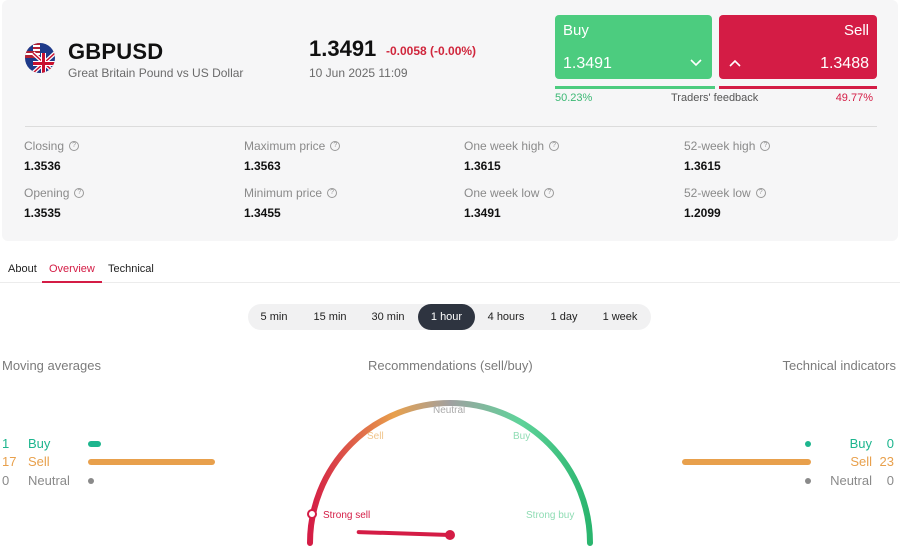 This screenshot has height=546, width=900. What do you see at coordinates (450, 270) in the screenshot?
I see `section-tabs: About Overview Technical` at bounding box center [450, 270].